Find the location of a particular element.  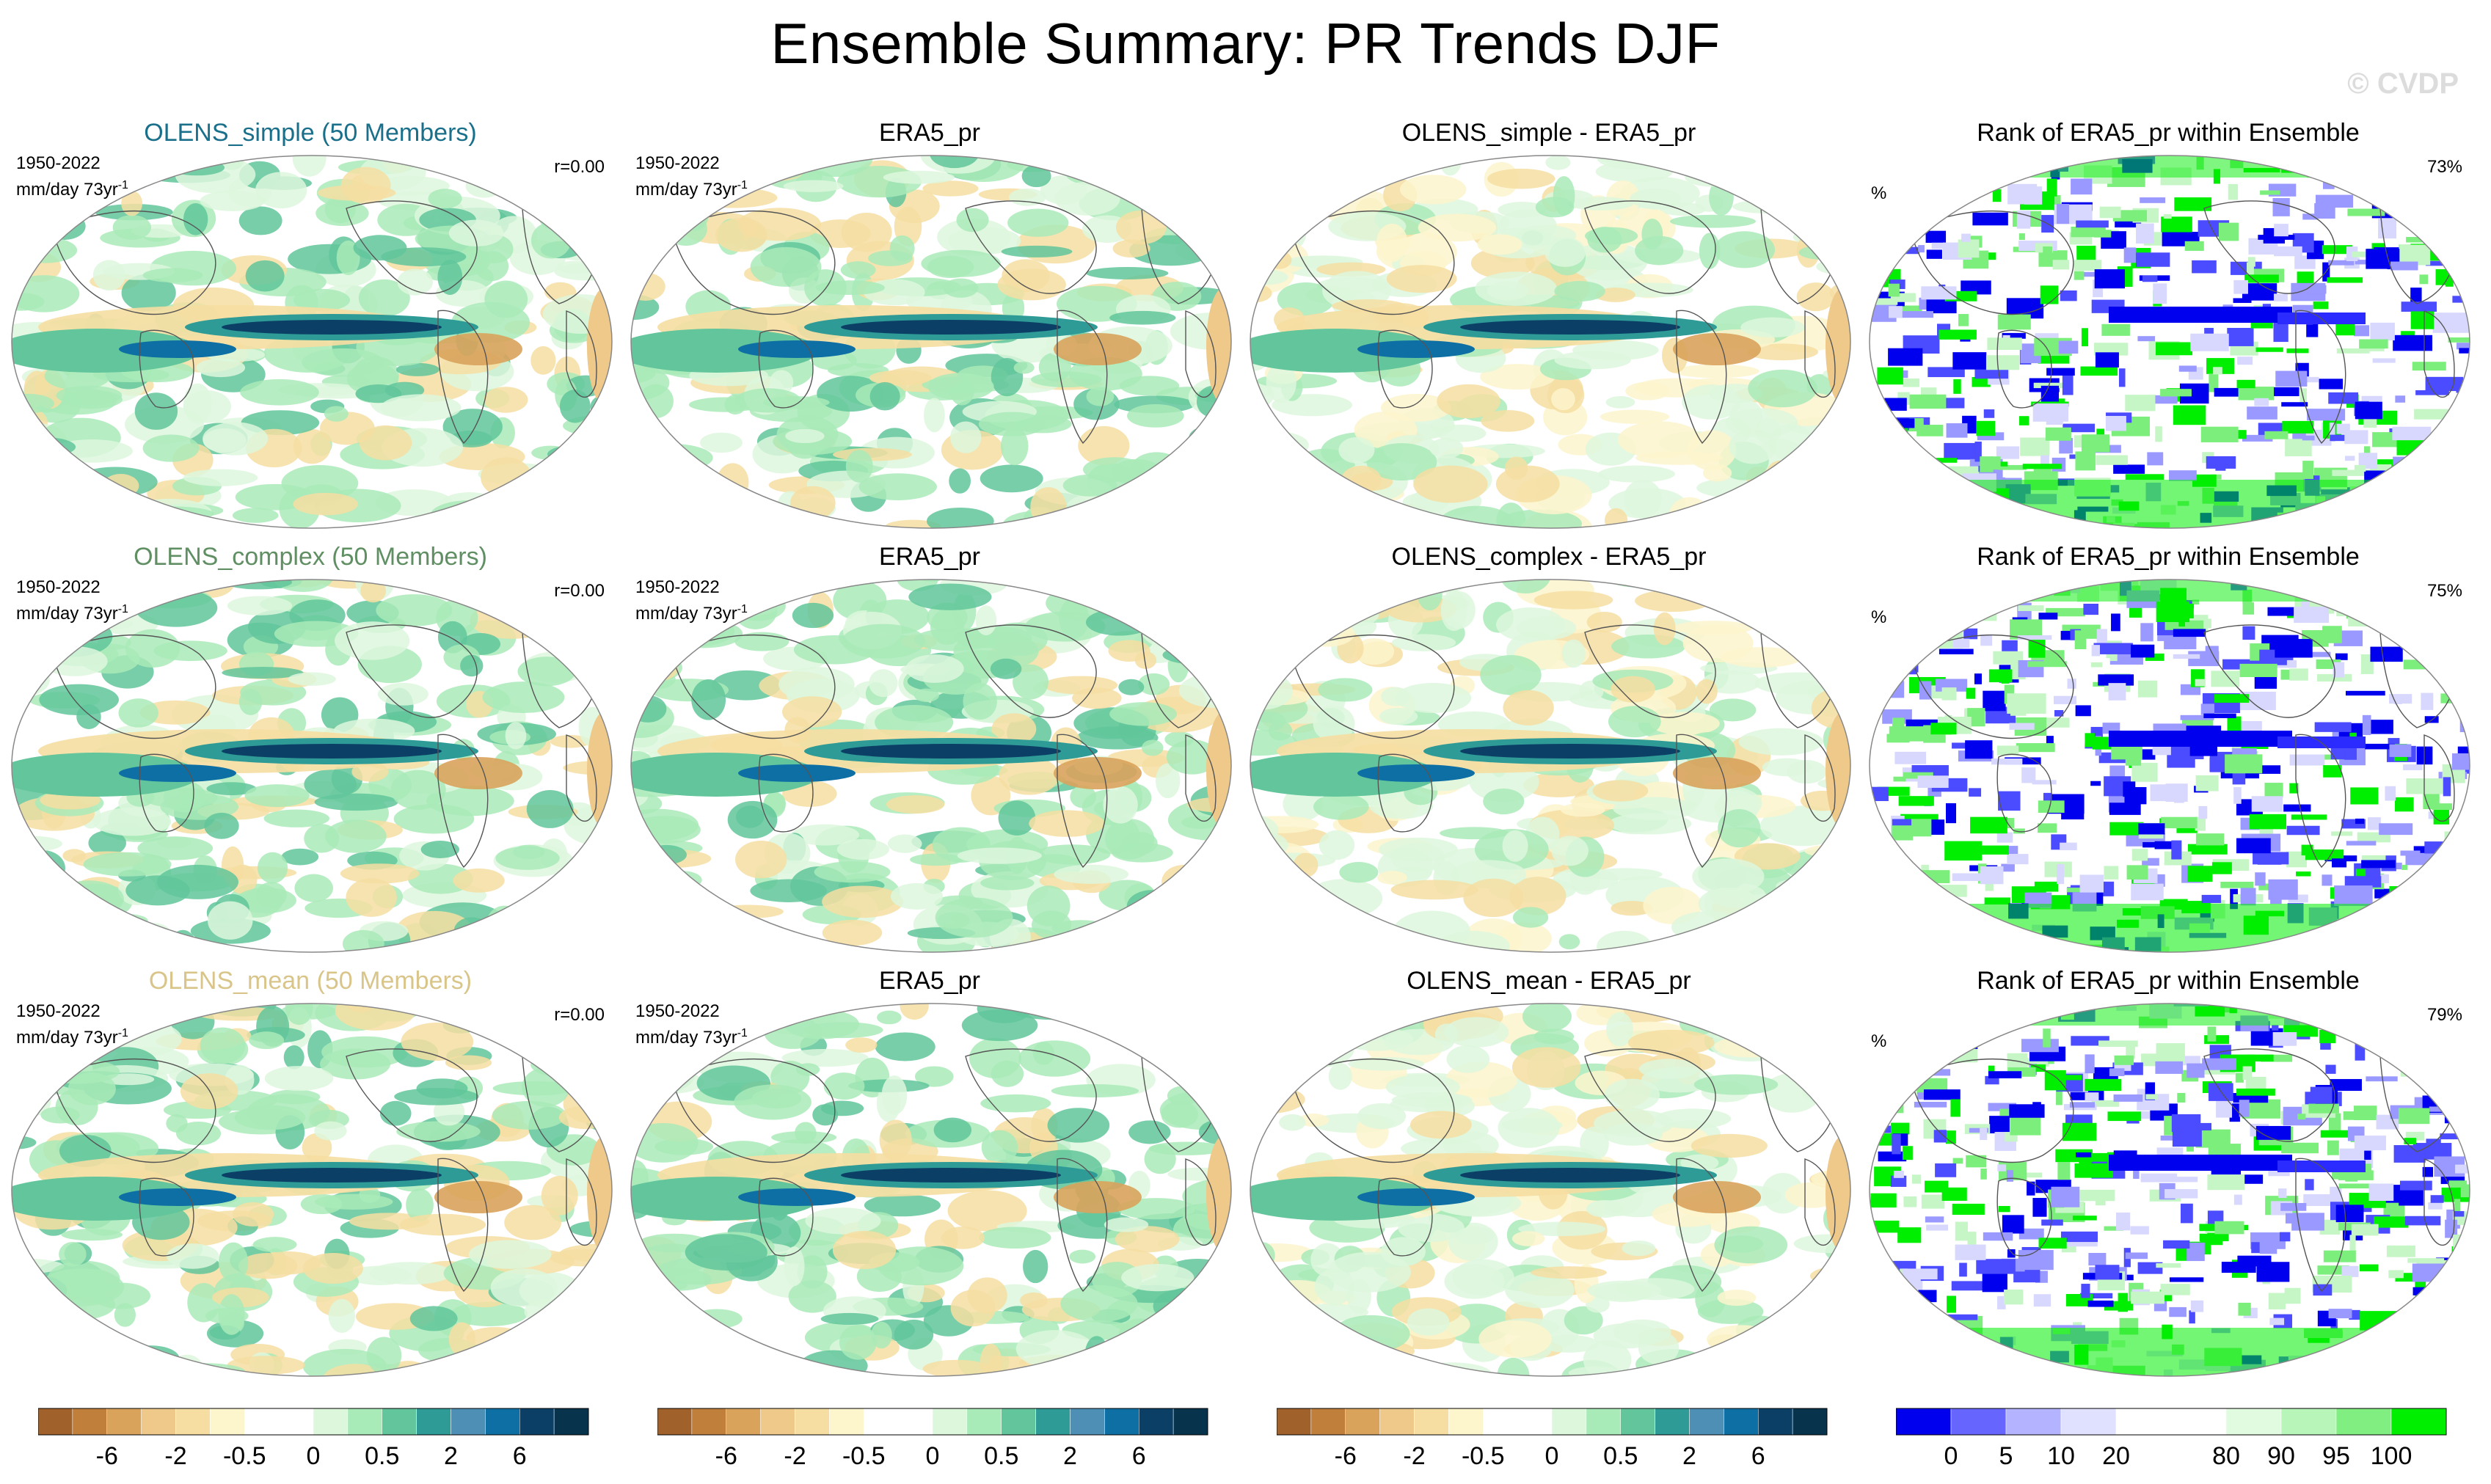

panel-diff: OLENS_simple - ERA5_pr is located at coordinates (1549, 331).